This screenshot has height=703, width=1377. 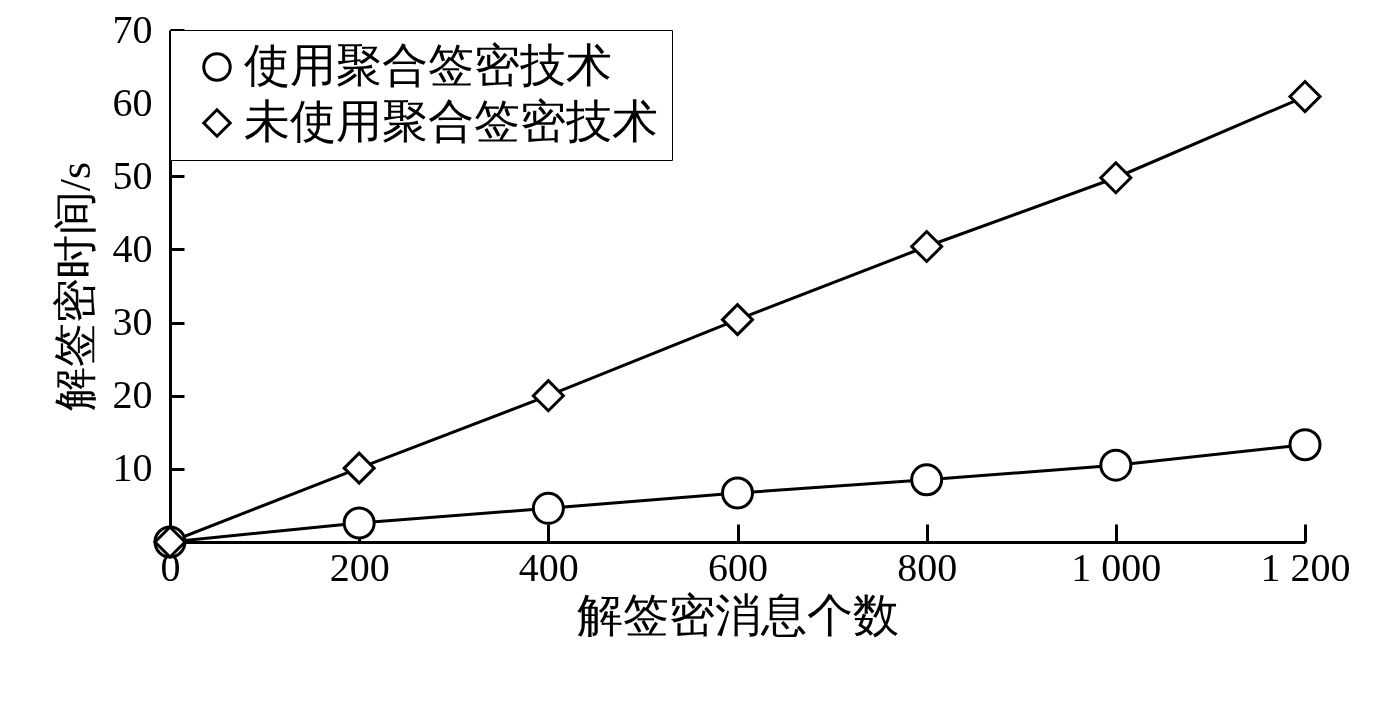 What do you see at coordinates (927, 567) in the screenshot?
I see `x-tick-label: 800` at bounding box center [927, 567].